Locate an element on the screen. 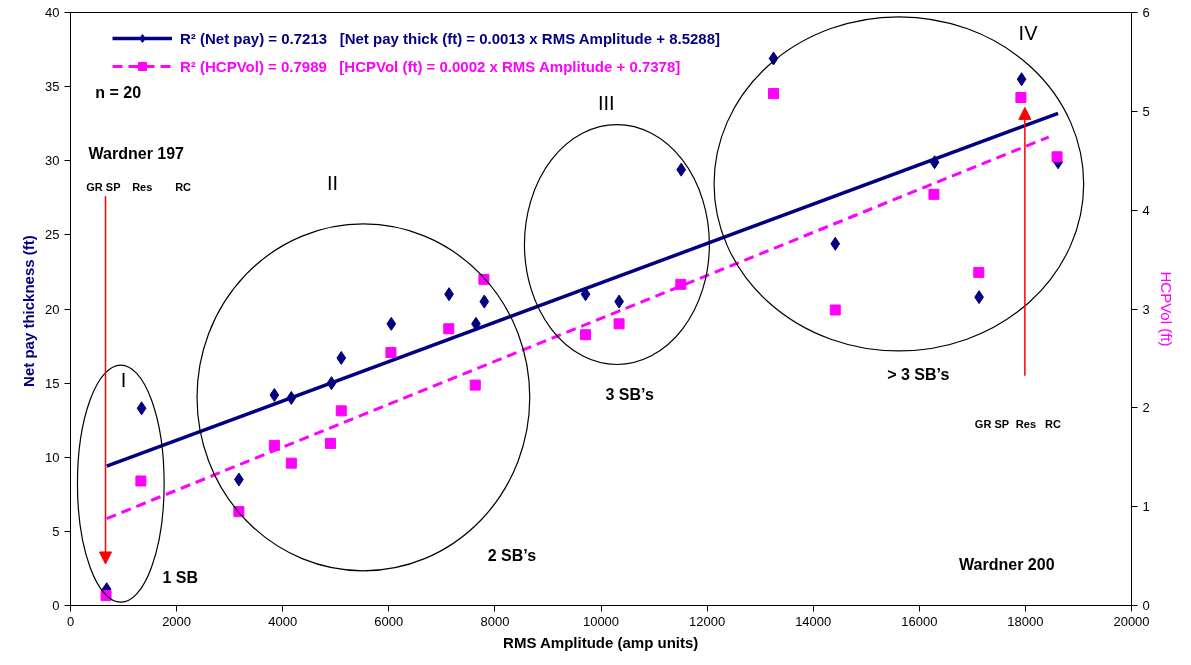 Image resolution: width=1191 pixels, height=665 pixels. y2-tick-label: 4 is located at coordinates (1146, 210).